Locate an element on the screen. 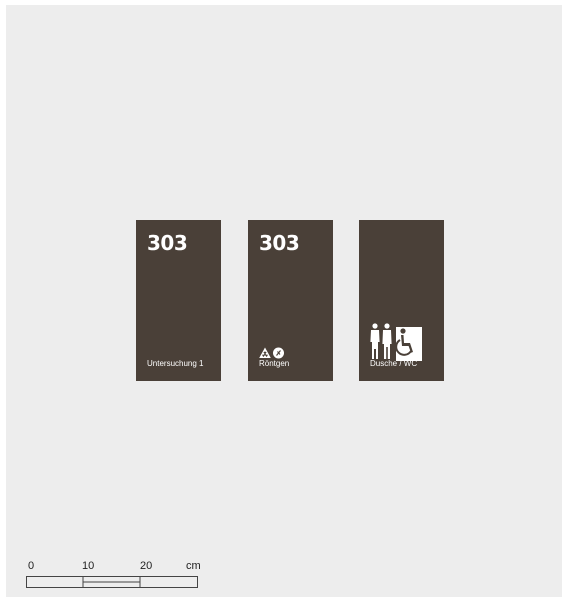  door-sign-untersuchung: 303 Untersuchung 1 is located at coordinates (178, 300).